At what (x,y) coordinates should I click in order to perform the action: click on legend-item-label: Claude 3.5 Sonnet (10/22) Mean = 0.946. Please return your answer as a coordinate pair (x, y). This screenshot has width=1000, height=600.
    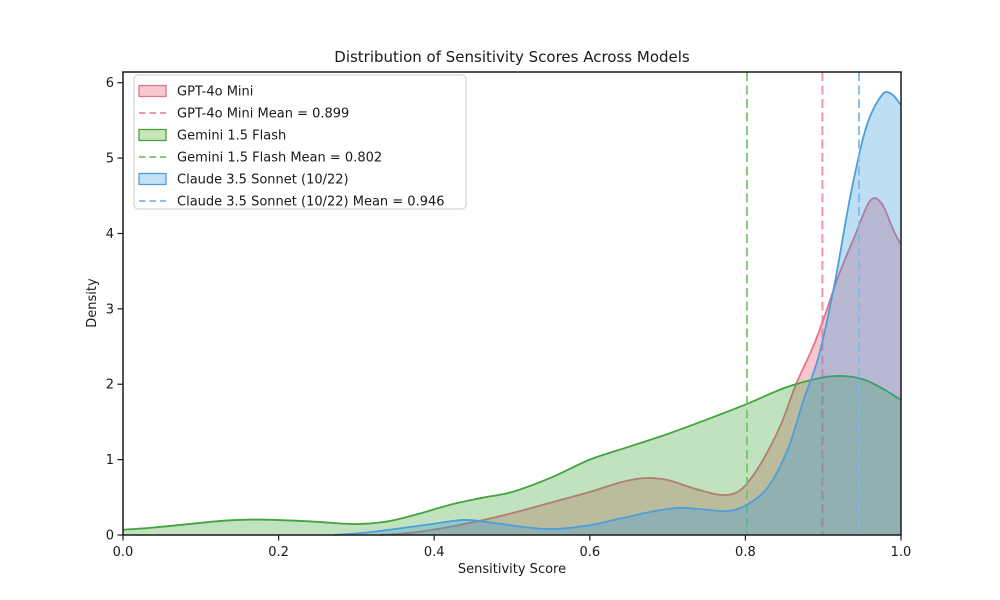
    Looking at the image, I should click on (311, 202).